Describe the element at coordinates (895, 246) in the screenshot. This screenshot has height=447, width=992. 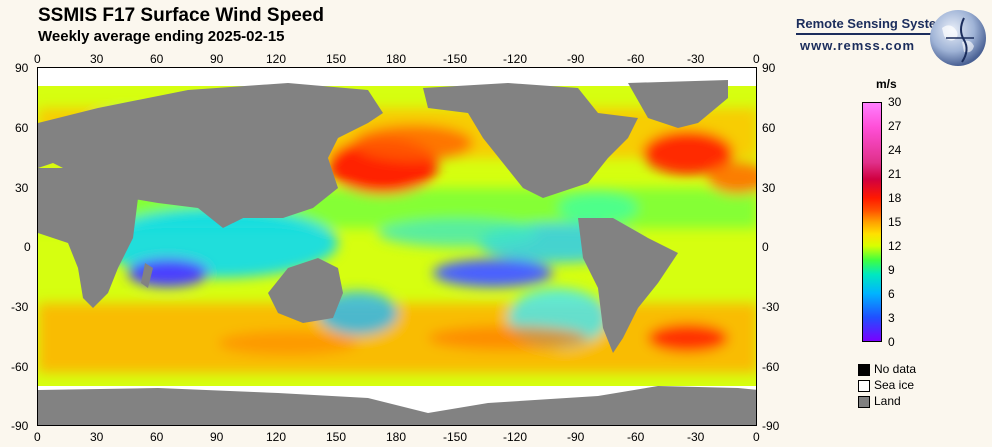
I see `colorbar-tick-12: 12` at that location.